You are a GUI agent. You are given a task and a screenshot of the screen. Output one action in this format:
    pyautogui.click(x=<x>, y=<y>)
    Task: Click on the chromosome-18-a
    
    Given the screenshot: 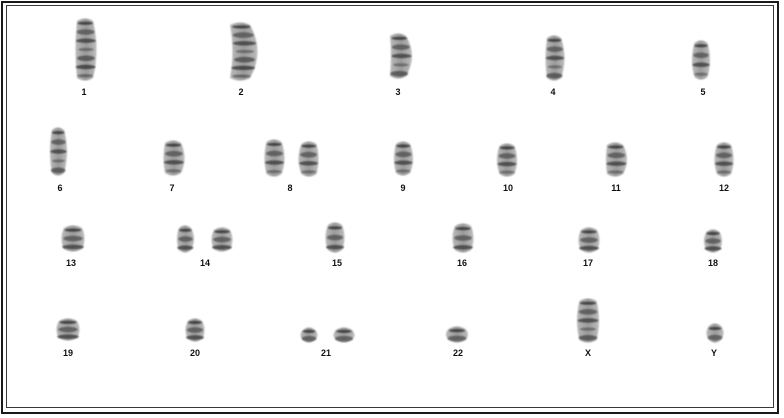 What is the action you would take?
    pyautogui.click(x=713, y=241)
    